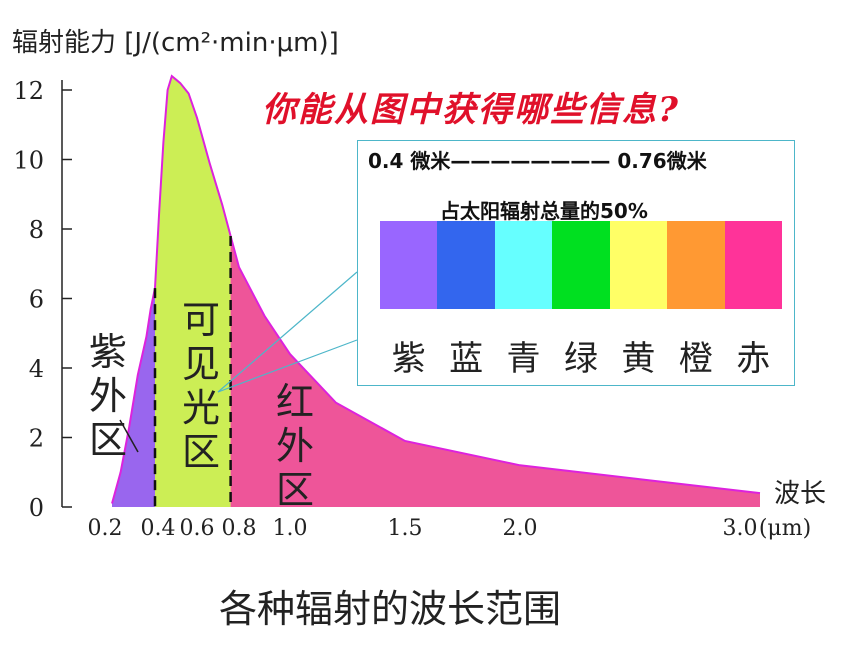 The height and width of the screenshot is (645, 860). What do you see at coordinates (537, 161) in the screenshot?
I see `wavelength-range: 0.4 微米———————— 0.76微米` at bounding box center [537, 161].